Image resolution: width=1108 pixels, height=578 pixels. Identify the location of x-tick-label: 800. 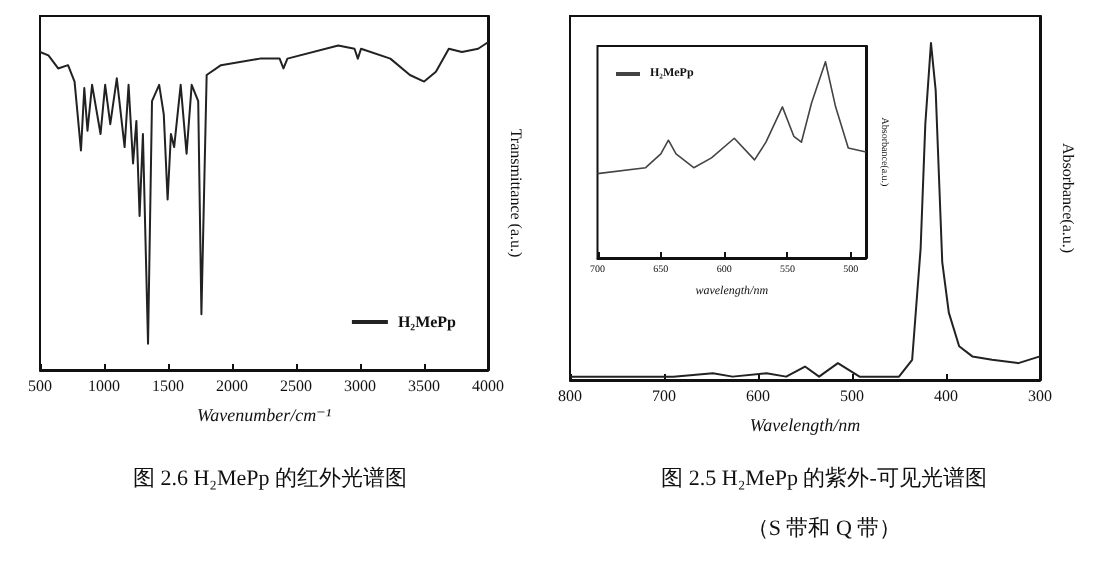
(570, 396).